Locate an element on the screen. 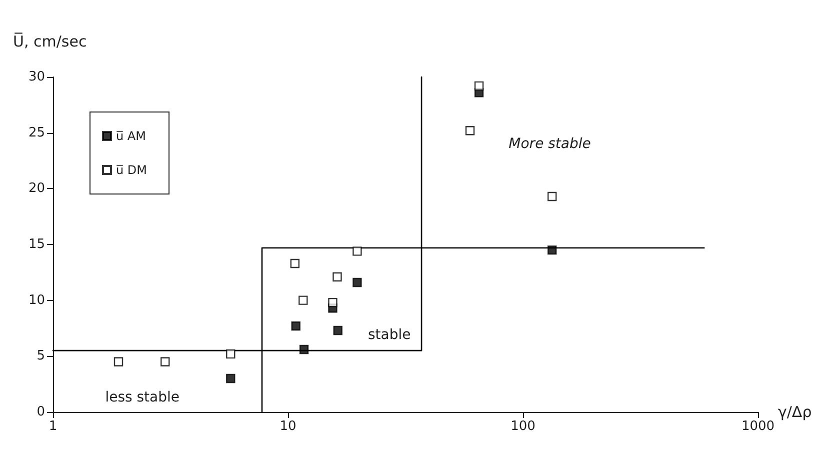 The height and width of the screenshot is (450, 826). x-tick-label: 1 is located at coordinates (53, 426).